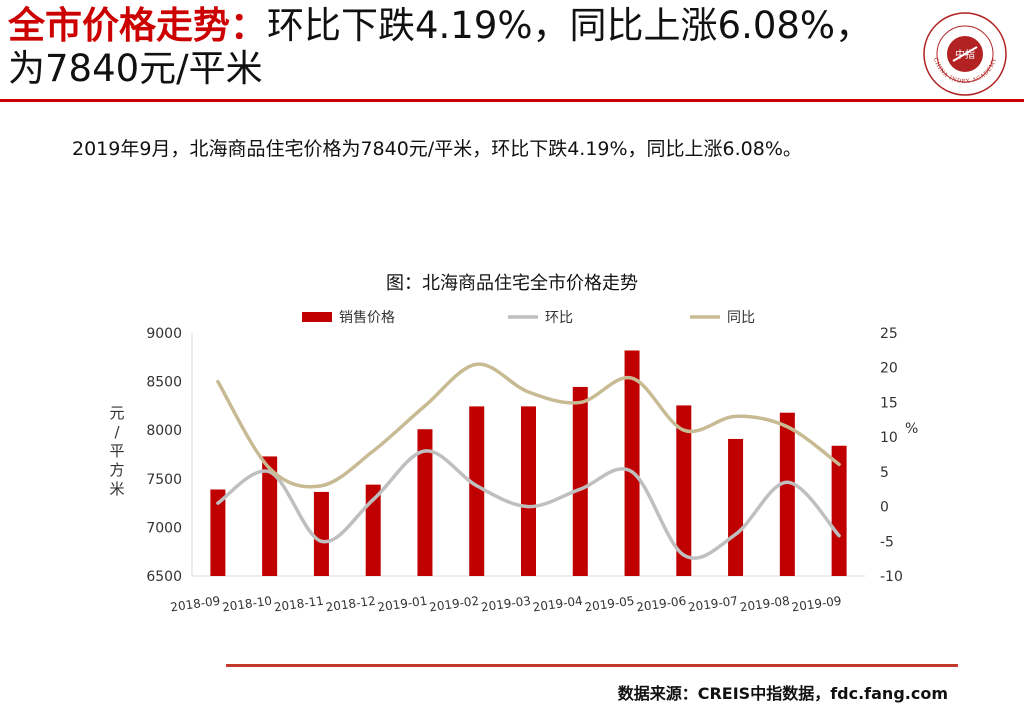 This screenshot has width=1024, height=709. What do you see at coordinates (610, 604) in the screenshot?
I see `x-tick-label: 2019-05` at bounding box center [610, 604].